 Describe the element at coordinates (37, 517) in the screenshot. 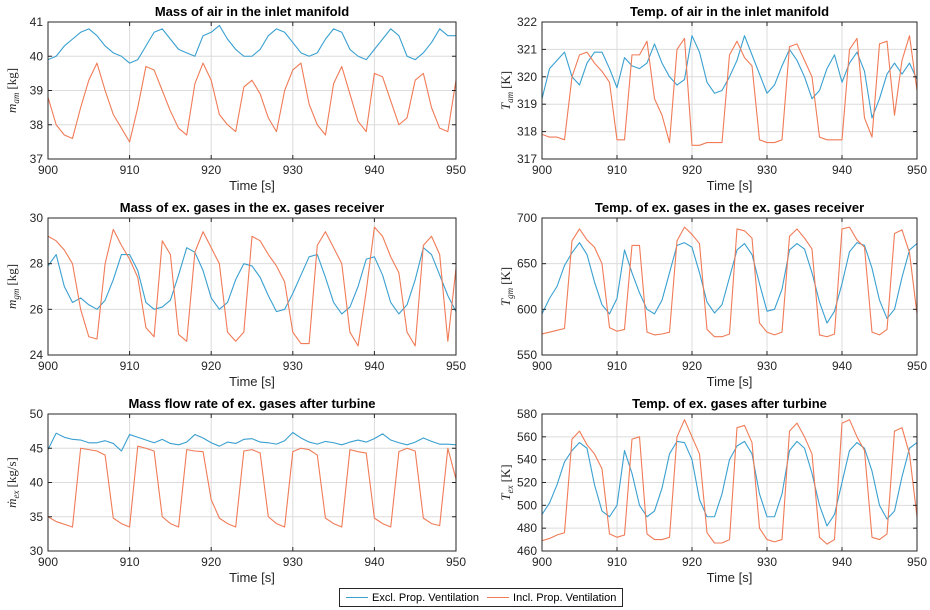

I see `y-tick-label: 35` at that location.